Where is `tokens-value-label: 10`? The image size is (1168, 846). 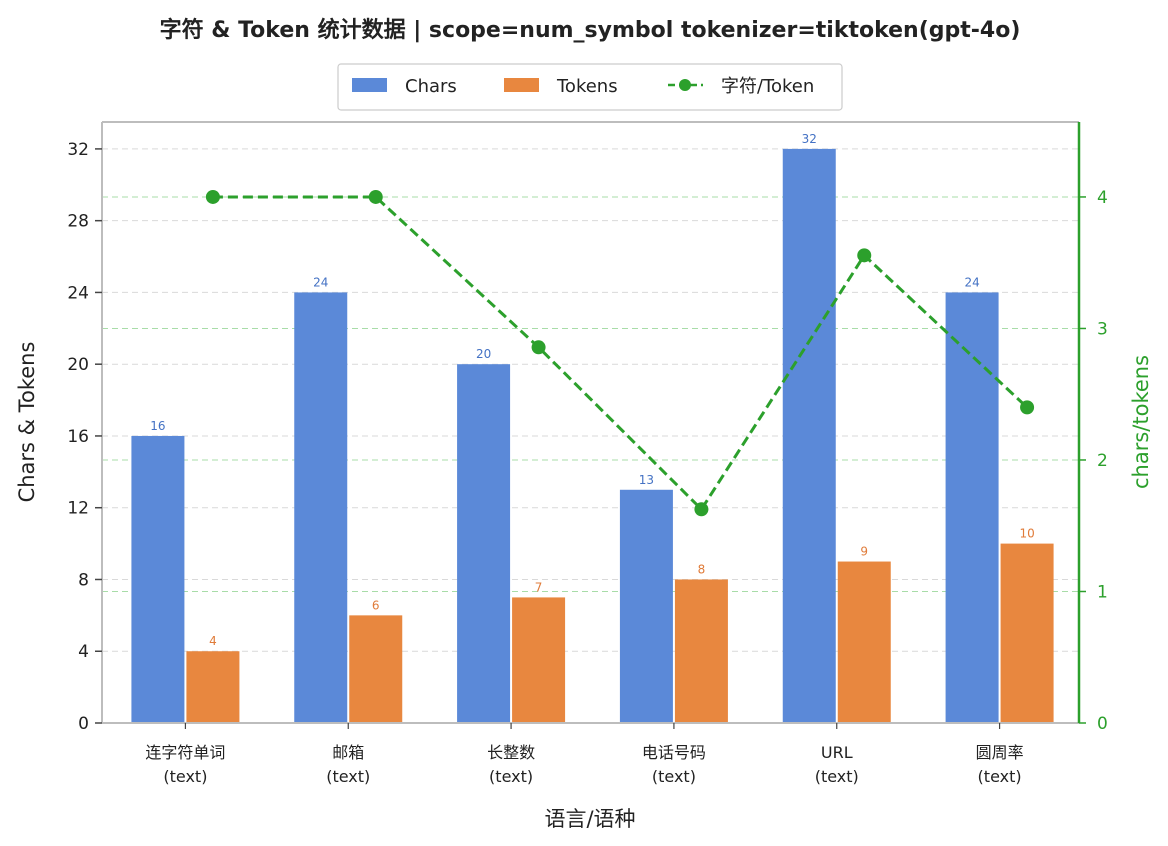 tokens-value-label: 10 is located at coordinates (1026, 534).